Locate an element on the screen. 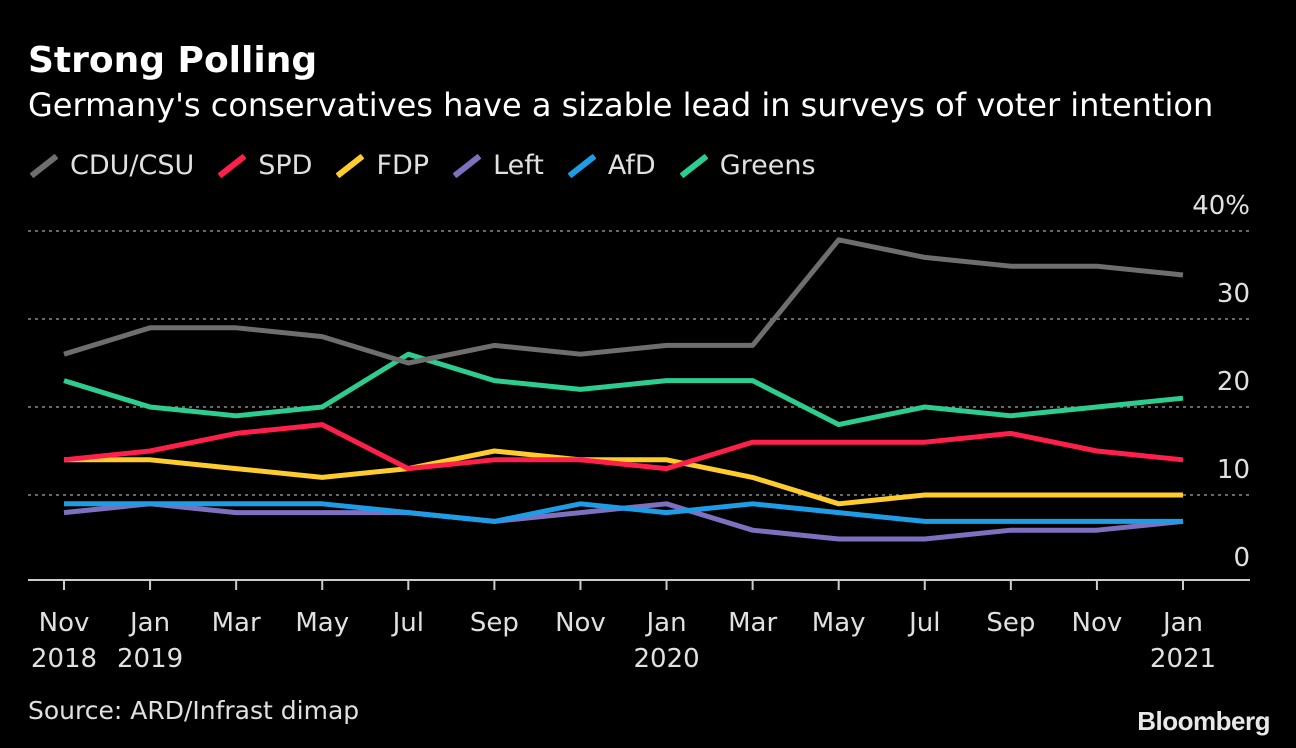 The image size is (1296, 748). source-note: Source: ARD/Infrast dimap is located at coordinates (194, 710).